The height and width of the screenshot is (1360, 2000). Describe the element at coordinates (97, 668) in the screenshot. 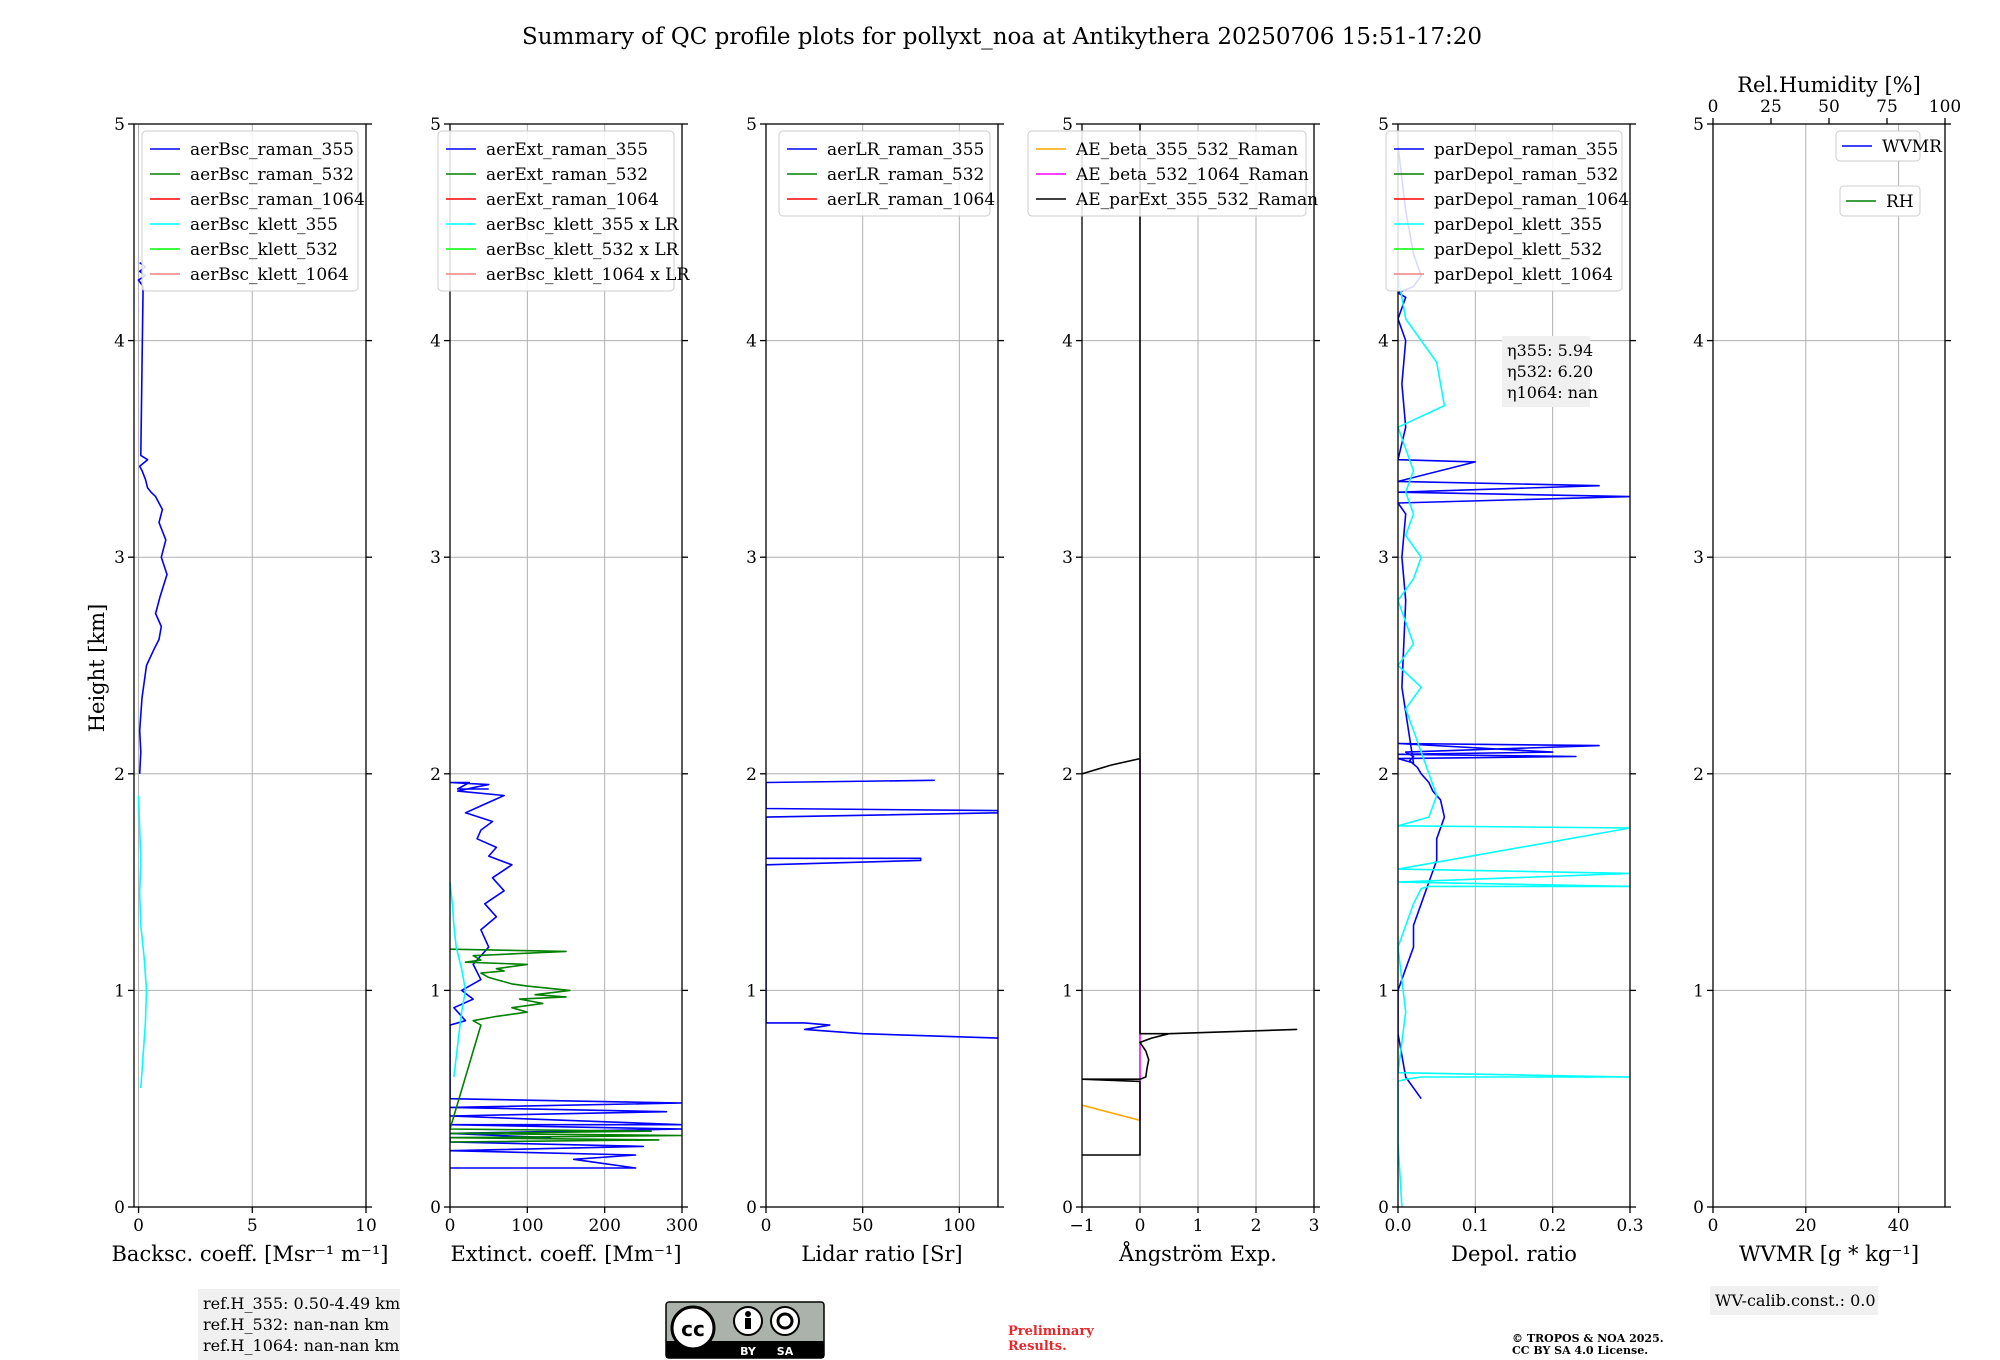

I see `y-axis-label: Height [km]` at that location.